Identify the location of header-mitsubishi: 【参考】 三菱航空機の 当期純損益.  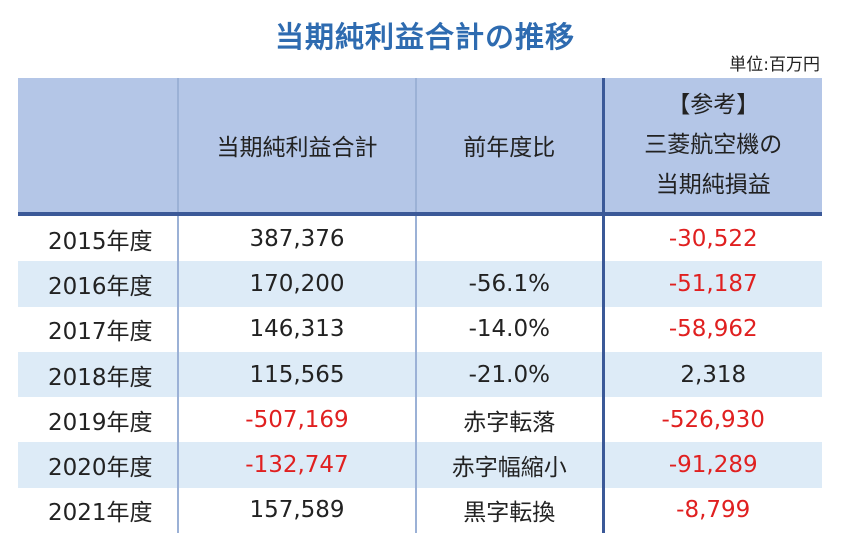
(711, 147).